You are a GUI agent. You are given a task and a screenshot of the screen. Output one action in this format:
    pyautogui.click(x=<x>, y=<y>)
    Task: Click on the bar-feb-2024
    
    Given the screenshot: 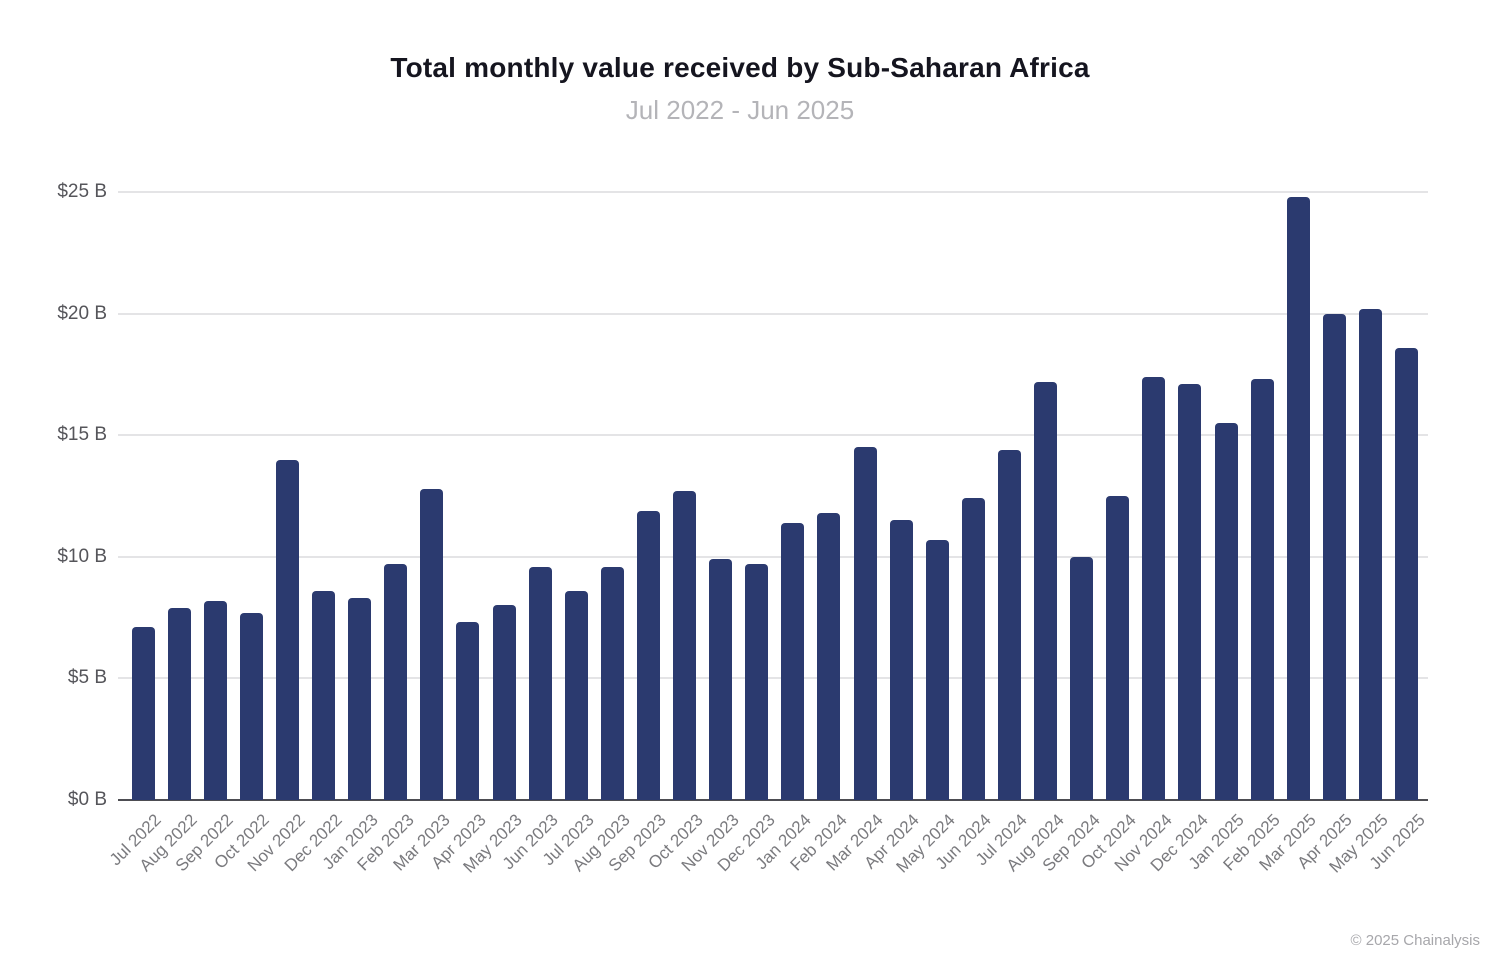 What is the action you would take?
    pyautogui.click(x=829, y=656)
    